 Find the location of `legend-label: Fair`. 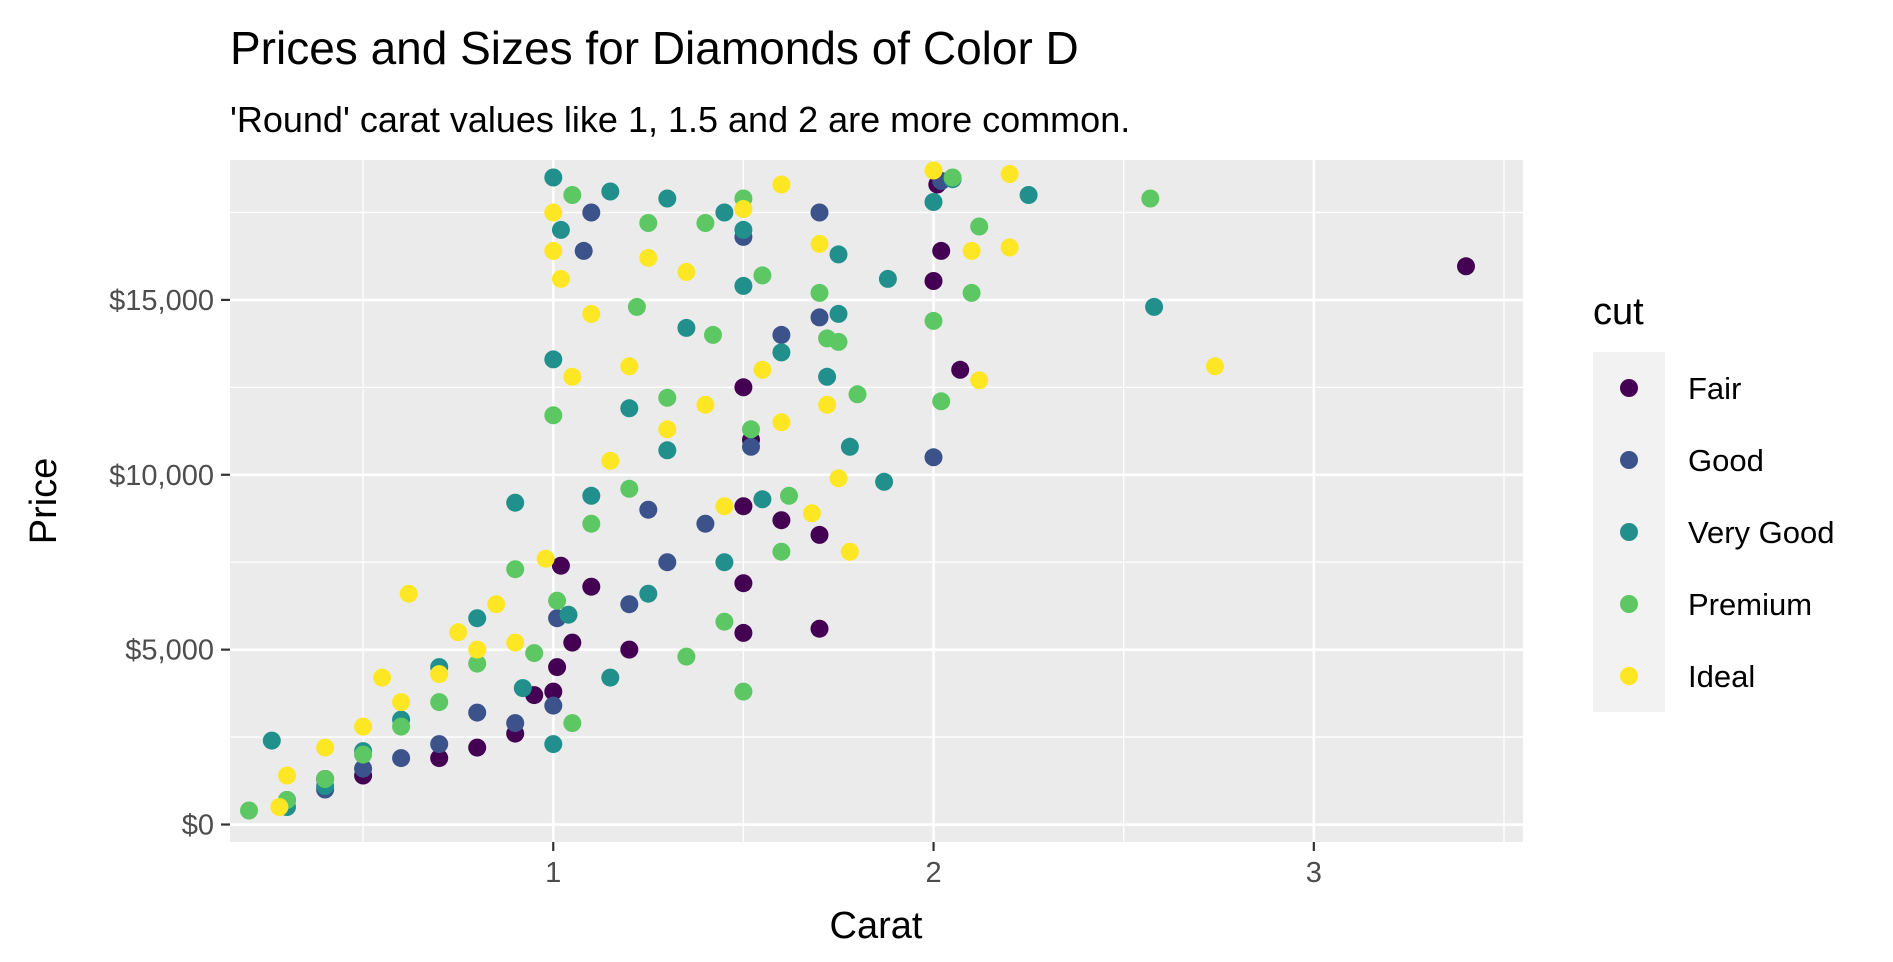

legend-label: Fair is located at coordinates (1714, 388).